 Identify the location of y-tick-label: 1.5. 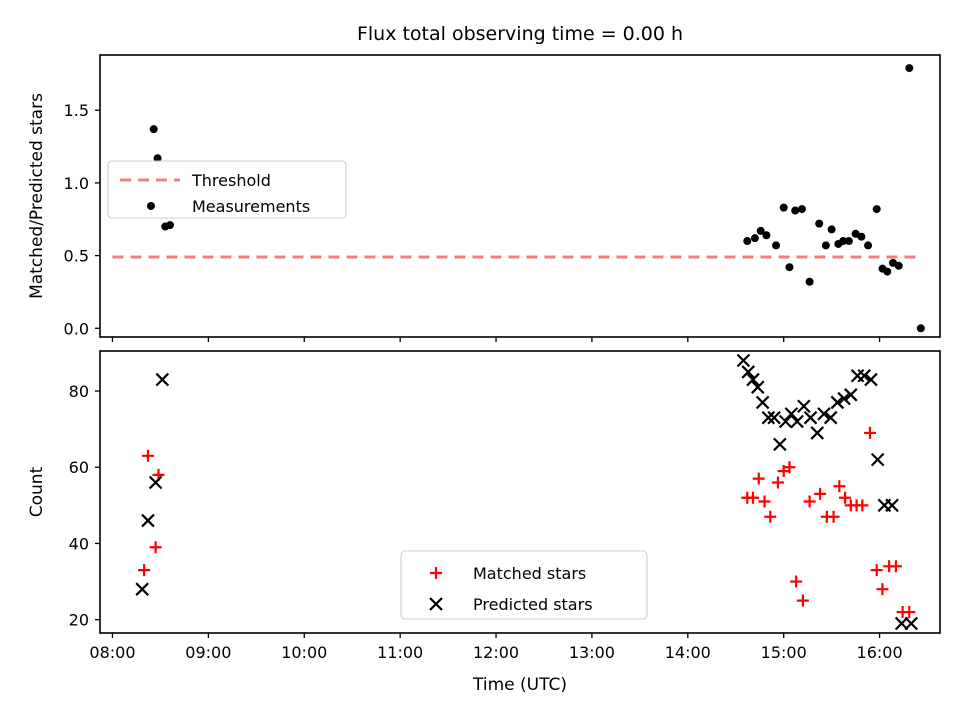
(76, 110).